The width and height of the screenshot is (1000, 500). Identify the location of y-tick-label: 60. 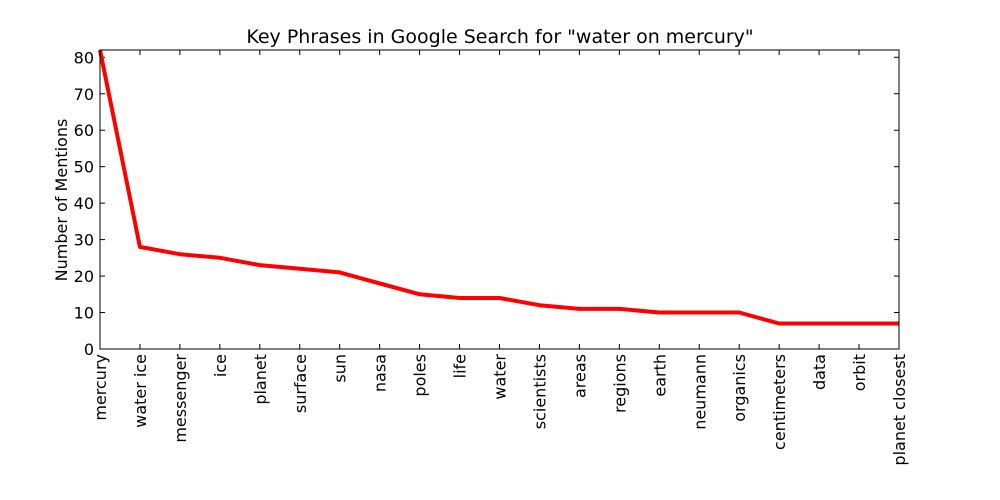
(84, 130).